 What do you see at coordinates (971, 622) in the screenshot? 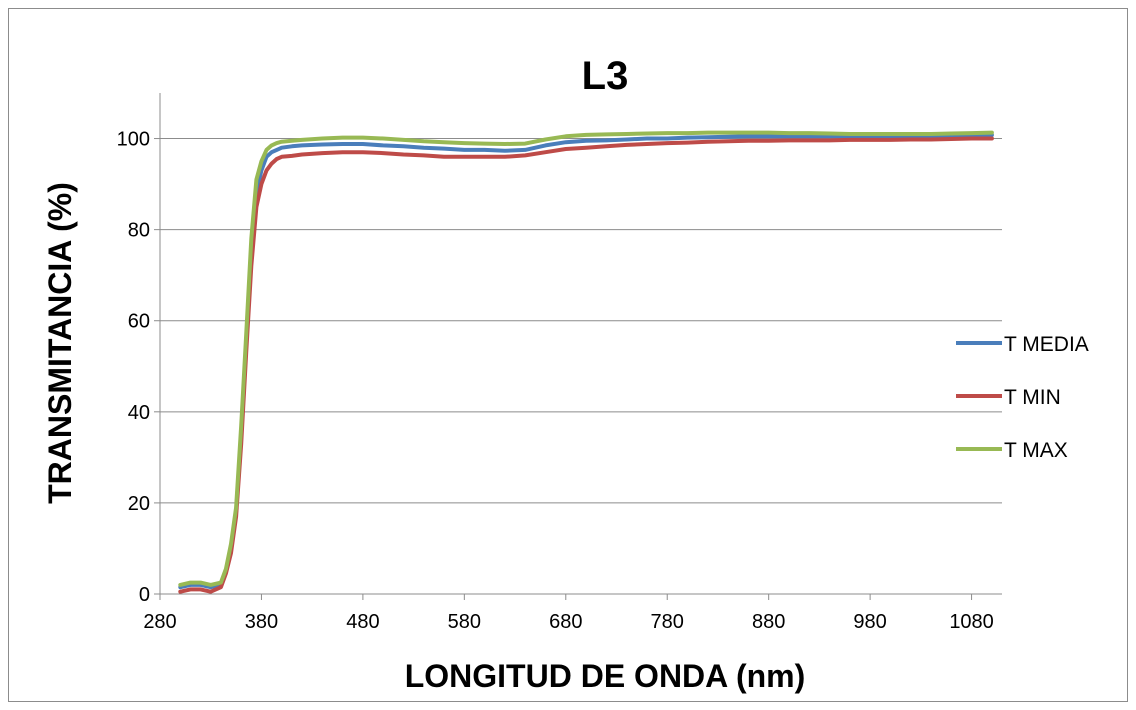
I see `x-tick-label: 1080` at bounding box center [971, 622].